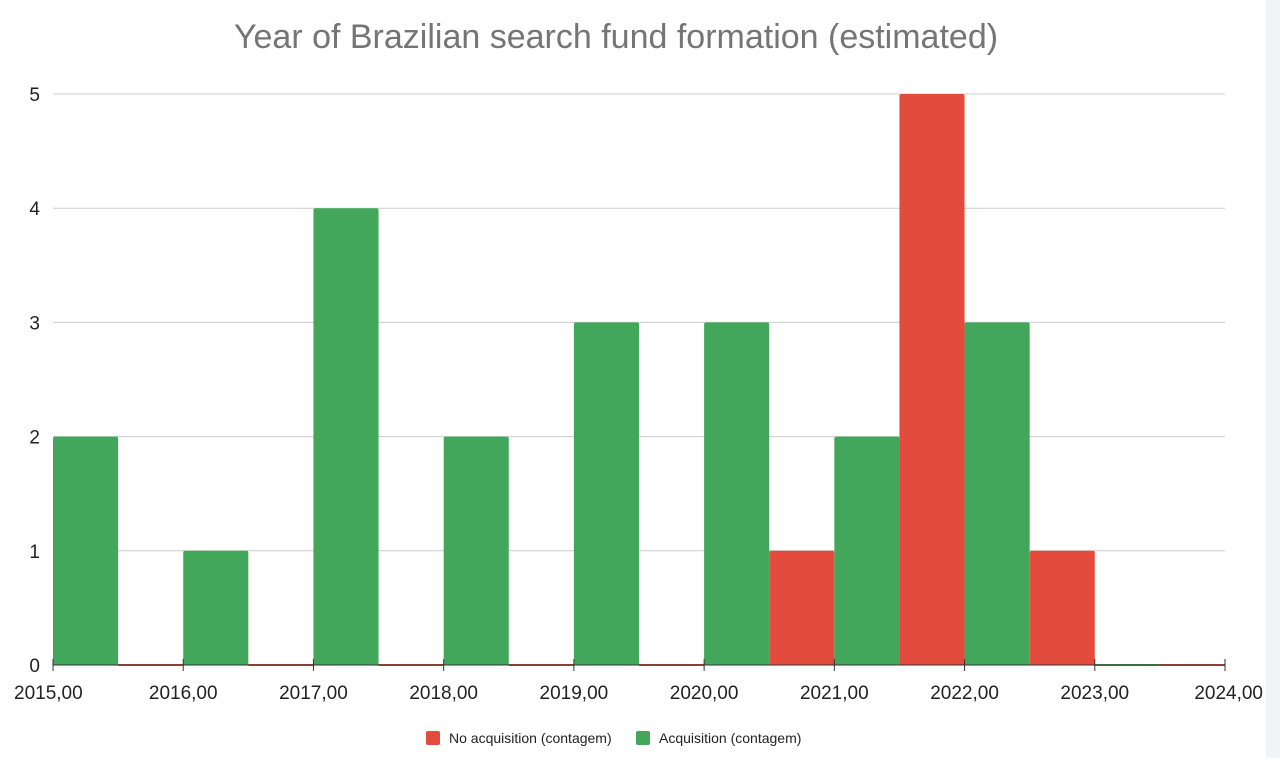 This screenshot has height=763, width=1280. I want to click on x-tick-label: 2021,00, so click(834, 693).